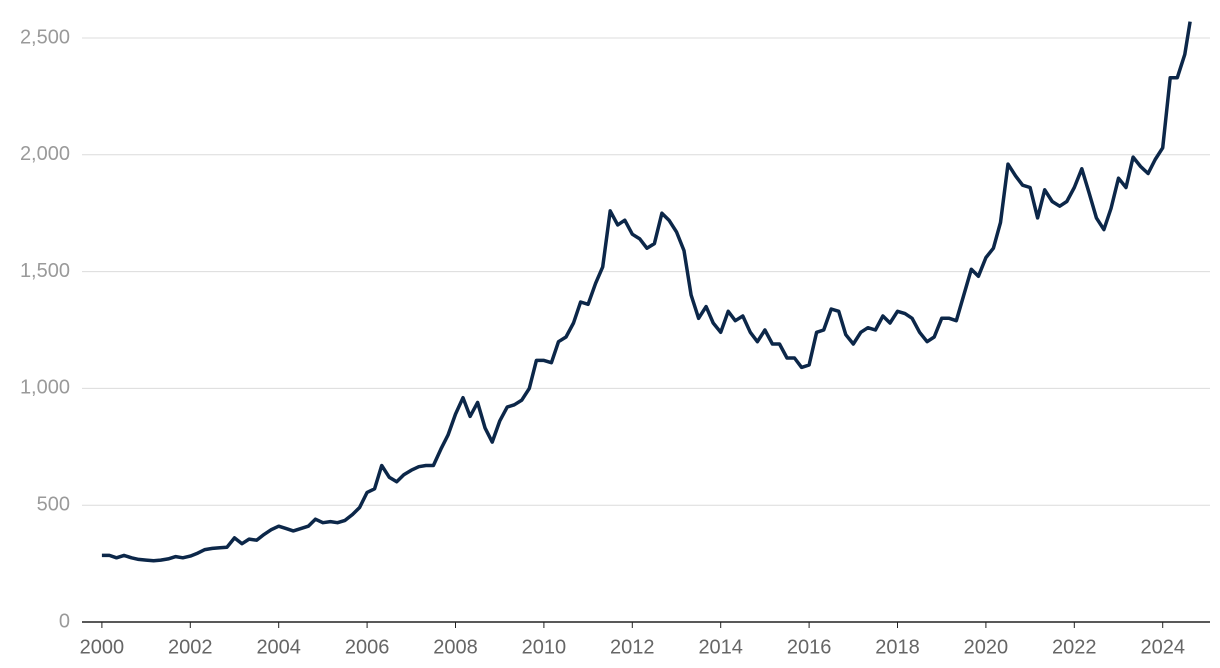  I want to click on y-tick-label: 0, so click(64, 621).